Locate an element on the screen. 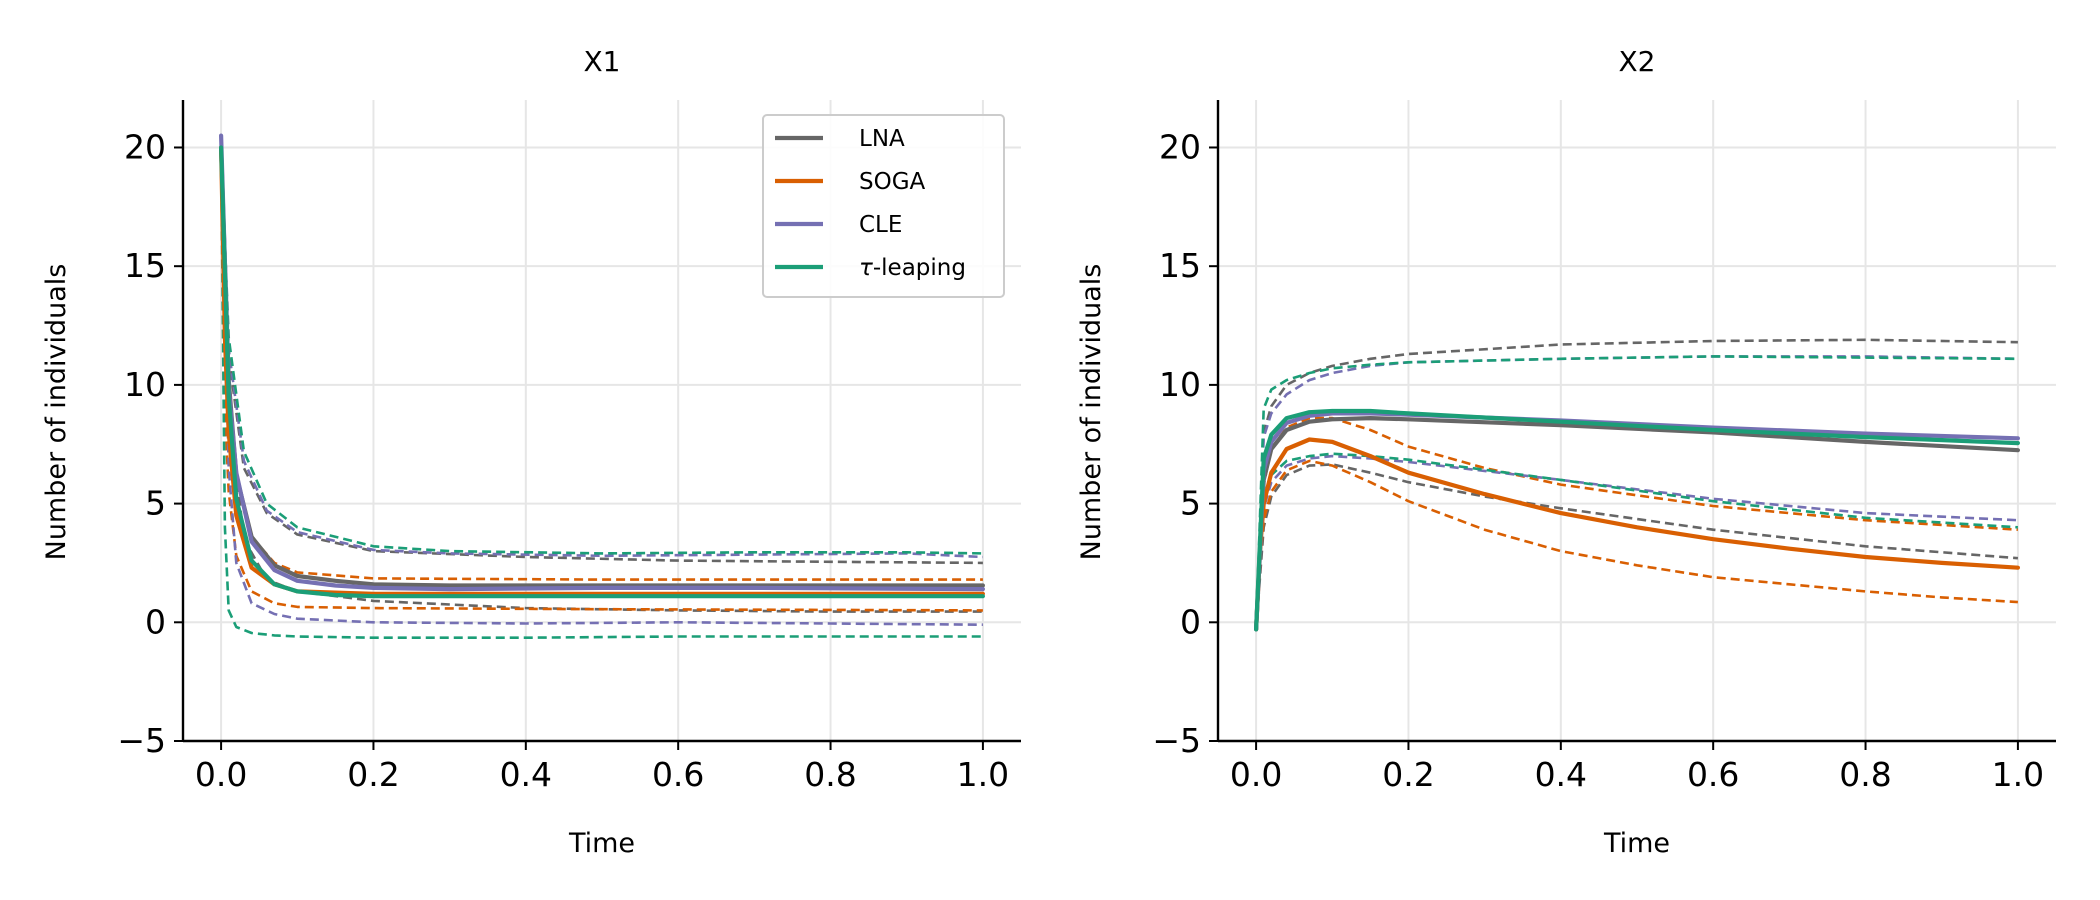 The height and width of the screenshot is (900, 2100). series-line--leaping-upper is located at coordinates (1636, 492).